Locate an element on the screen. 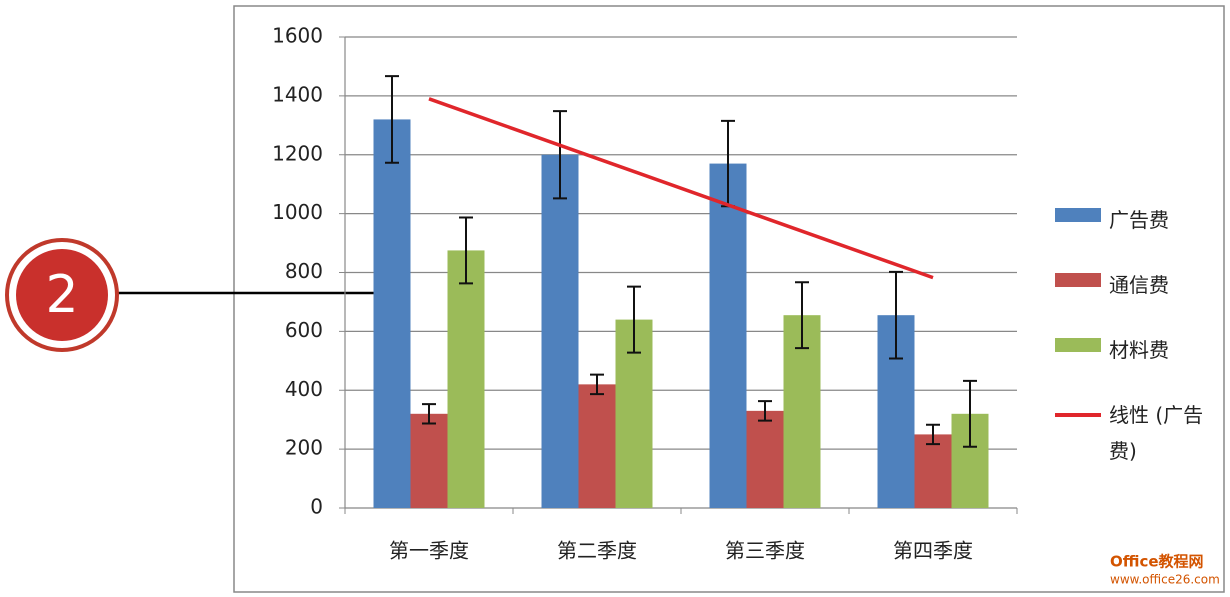  y-tick-label: 600 is located at coordinates (304, 330).